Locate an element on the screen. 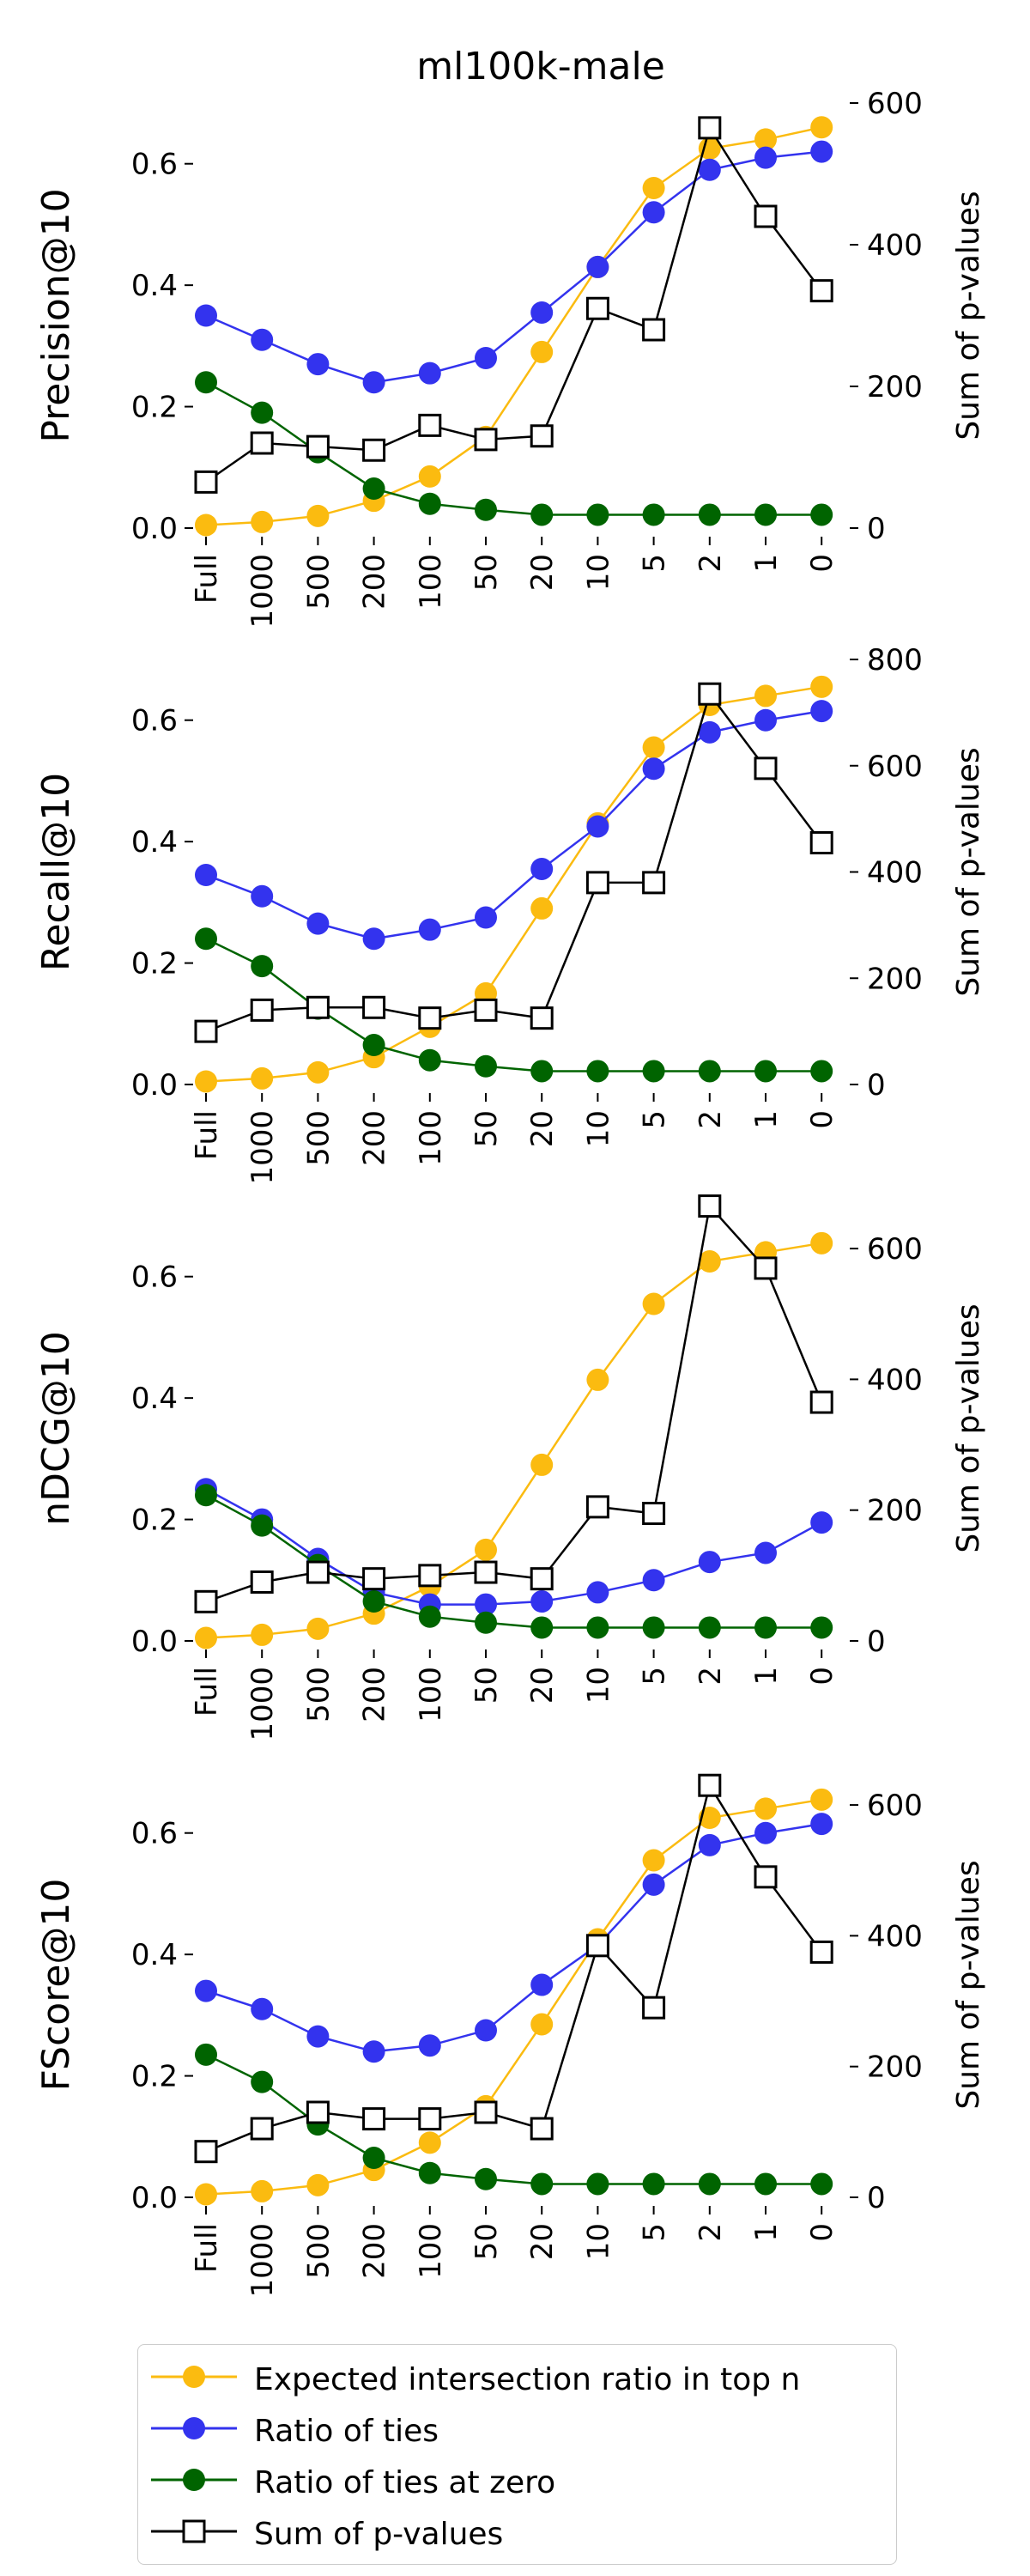 This screenshot has width=1030, height=2576. series-line-ties_zero is located at coordinates (513, 1005).